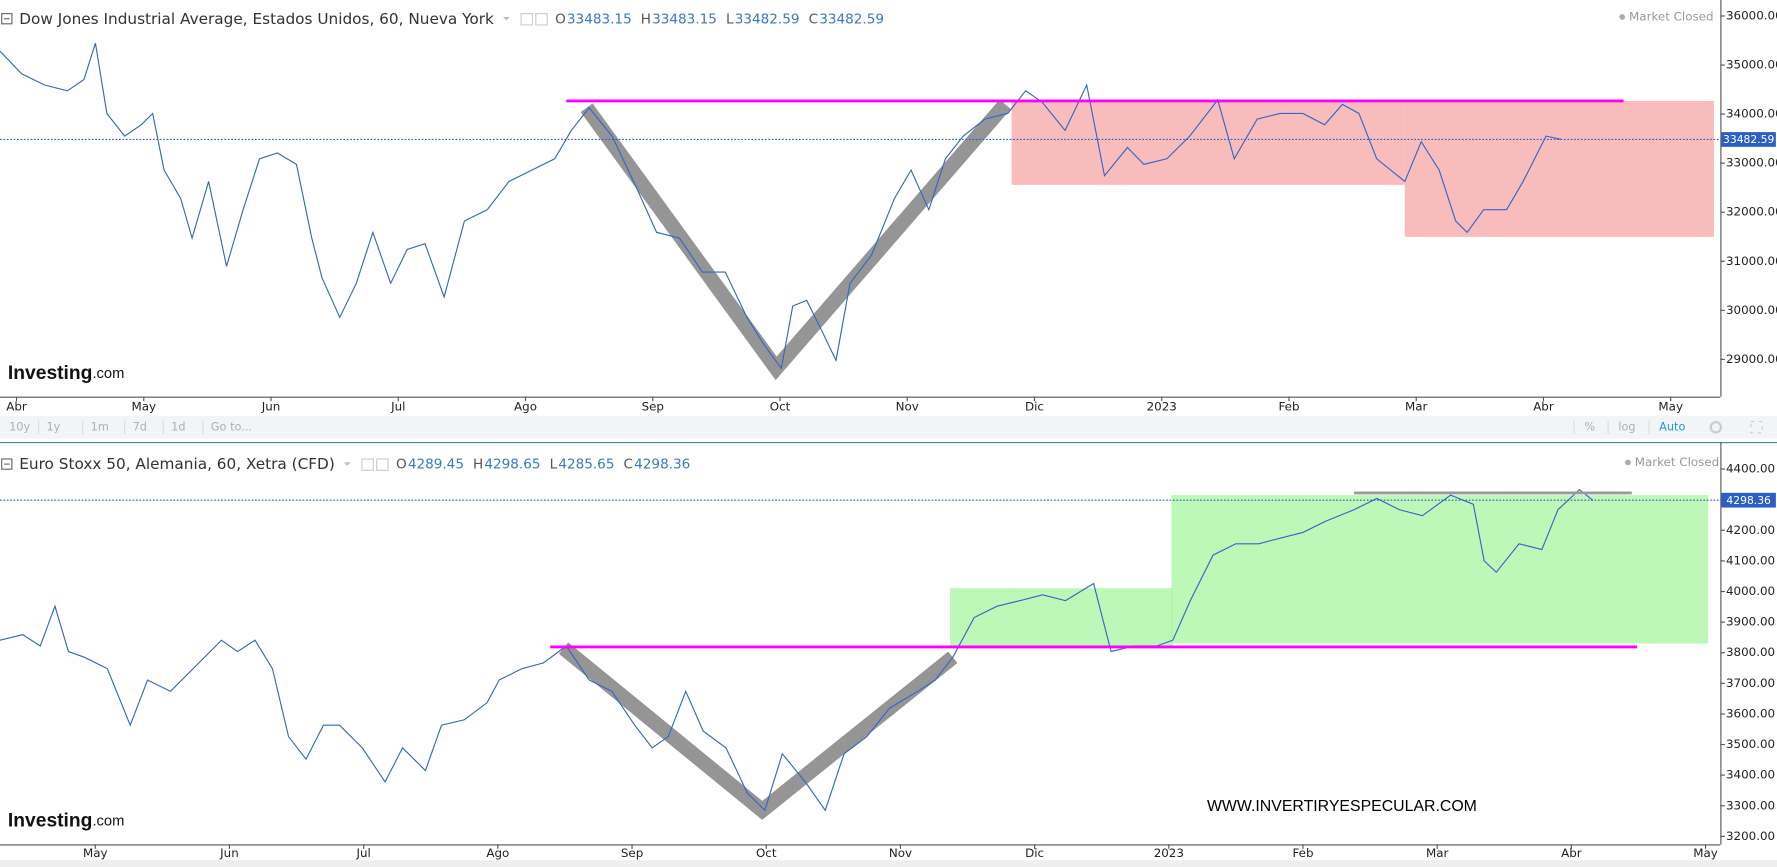 This screenshot has width=1777, height=867. What do you see at coordinates (140, 426) in the screenshot?
I see `toolbar-button: 7d` at bounding box center [140, 426].